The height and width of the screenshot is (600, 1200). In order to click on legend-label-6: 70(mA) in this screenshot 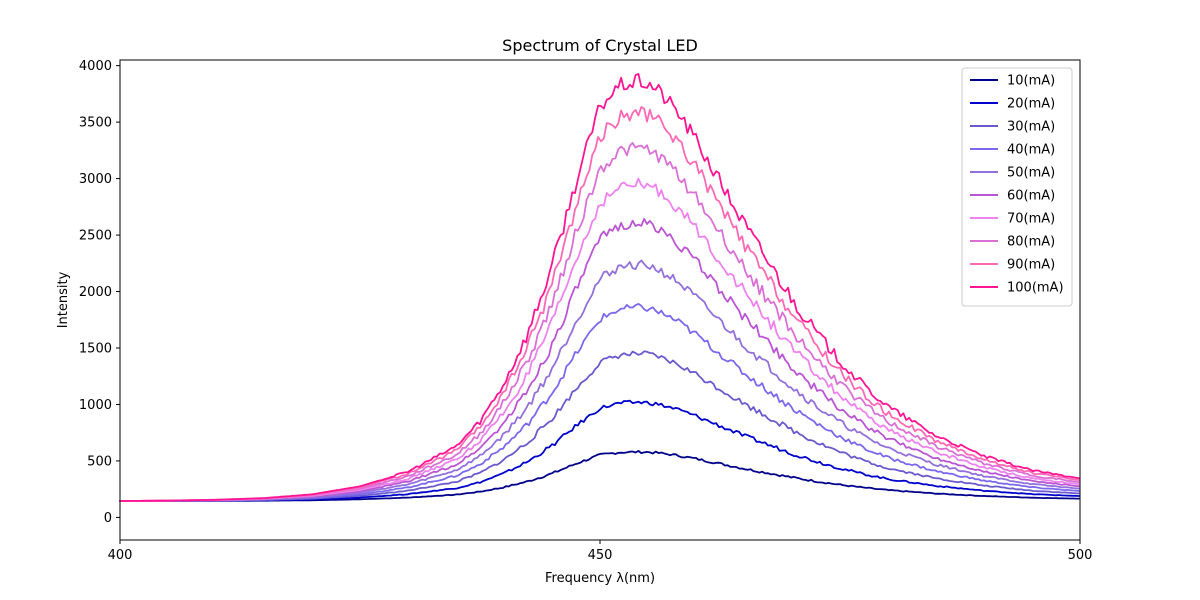, I will do `click(1031, 219)`.